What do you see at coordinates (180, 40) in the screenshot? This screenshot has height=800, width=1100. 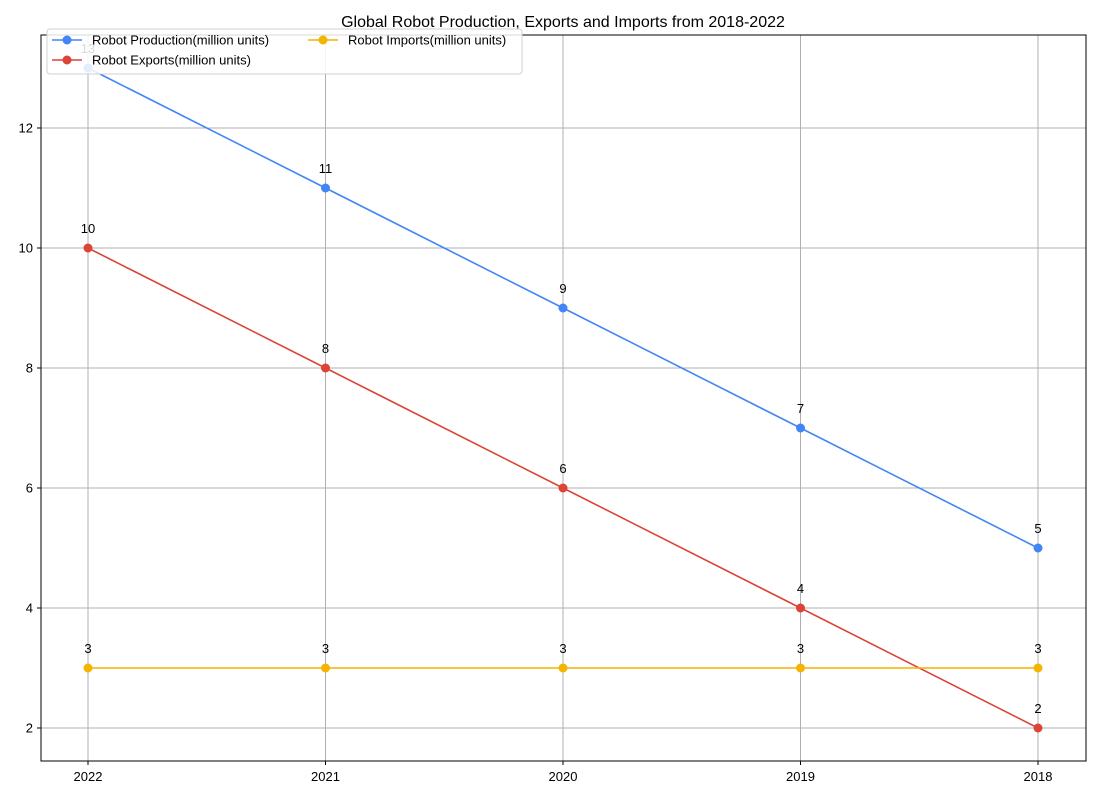 I see `legend-label: Robot Production(million units)` at bounding box center [180, 40].